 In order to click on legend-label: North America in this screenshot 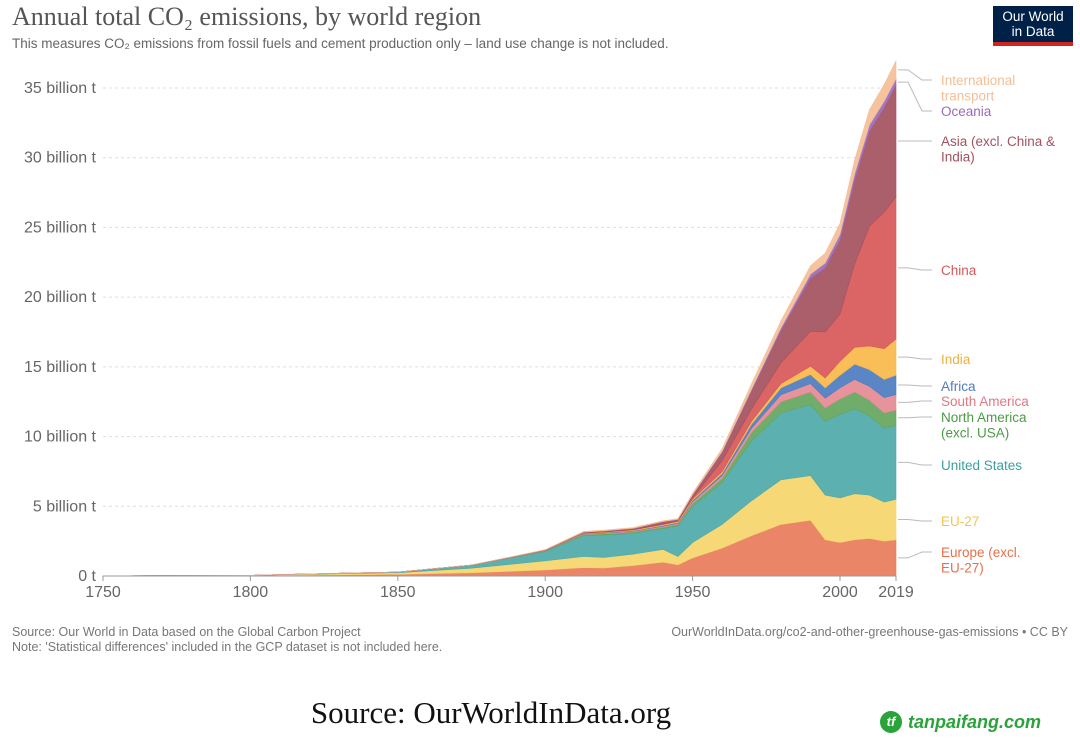, I will do `click(984, 417)`.